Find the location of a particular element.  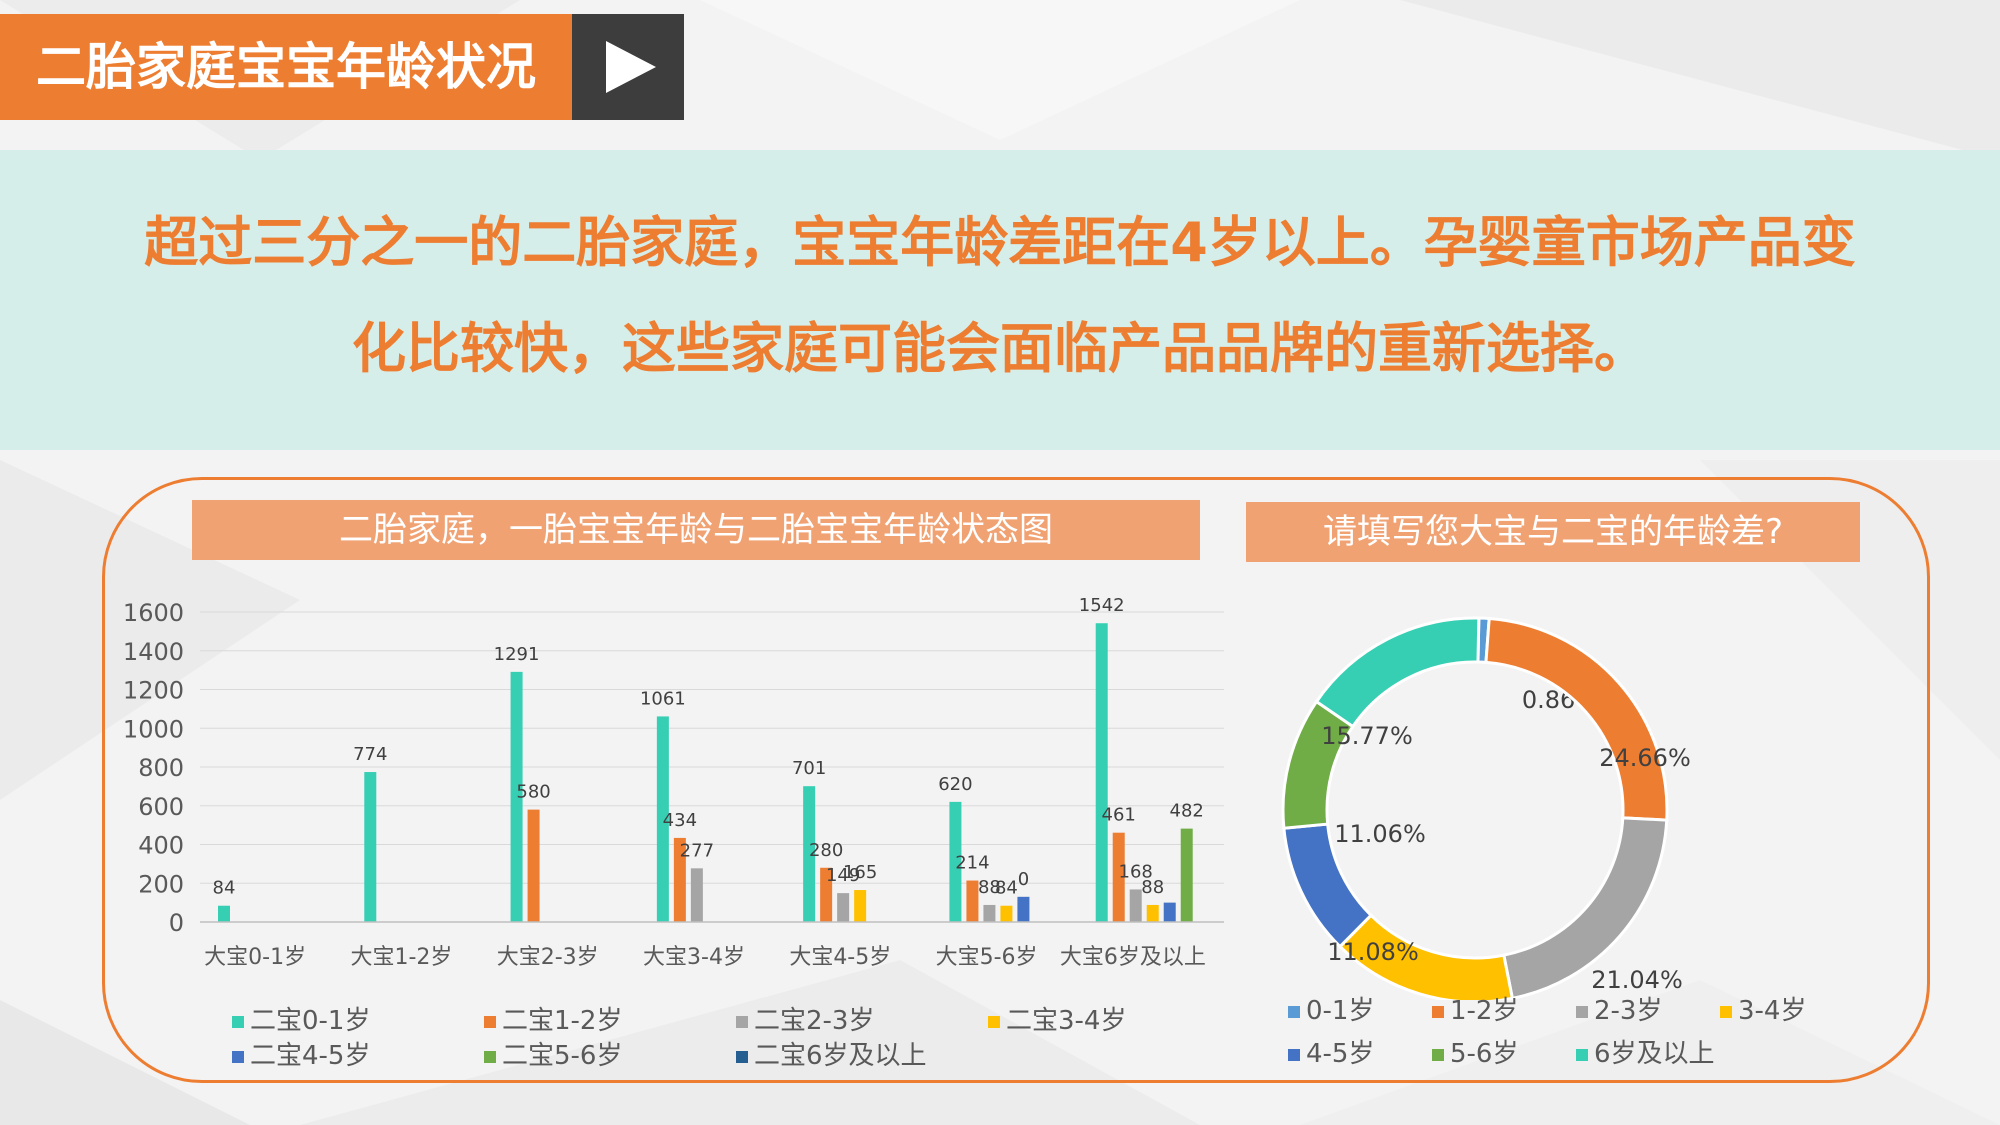

y-tick-label: 1200 is located at coordinates (153, 691).